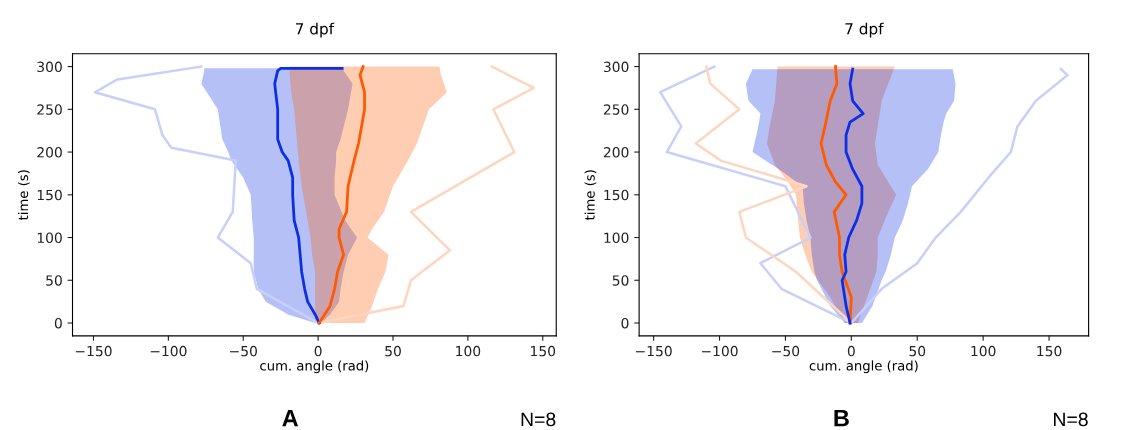  I want to click on text: A, so click(290, 418).